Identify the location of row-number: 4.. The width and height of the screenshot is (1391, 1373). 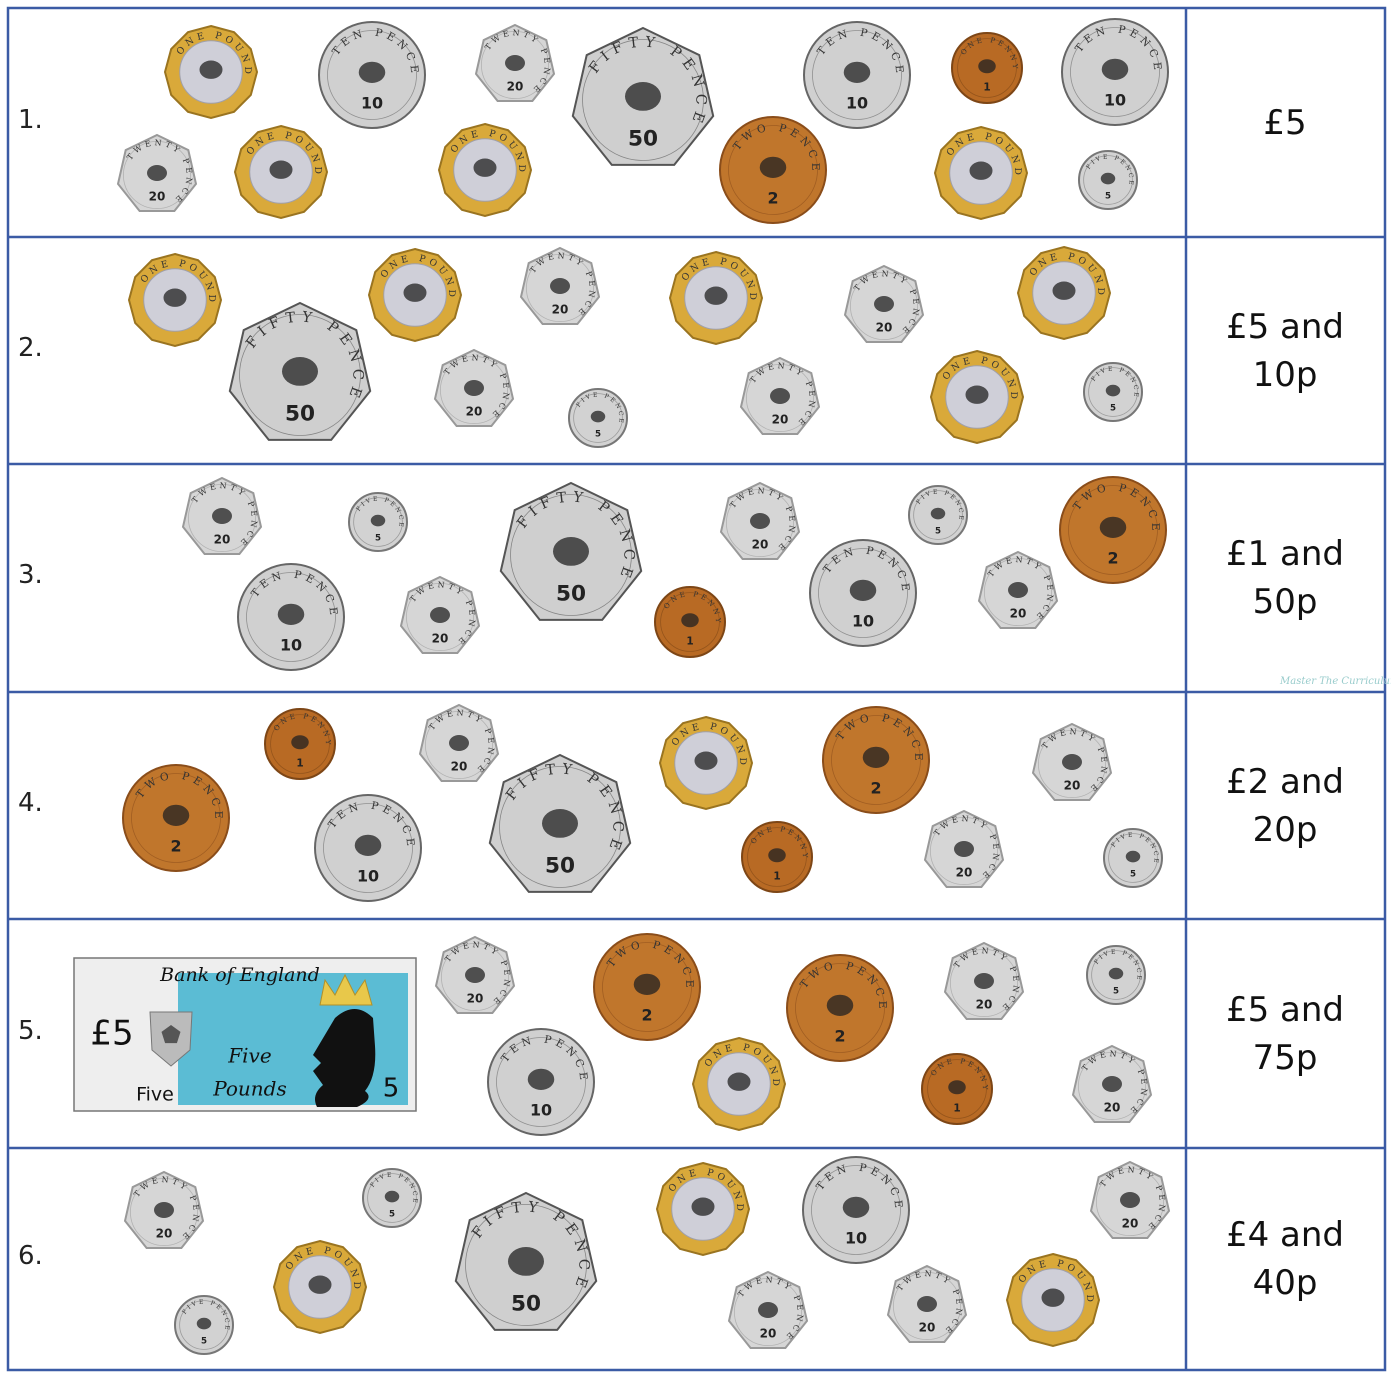
(30, 802).